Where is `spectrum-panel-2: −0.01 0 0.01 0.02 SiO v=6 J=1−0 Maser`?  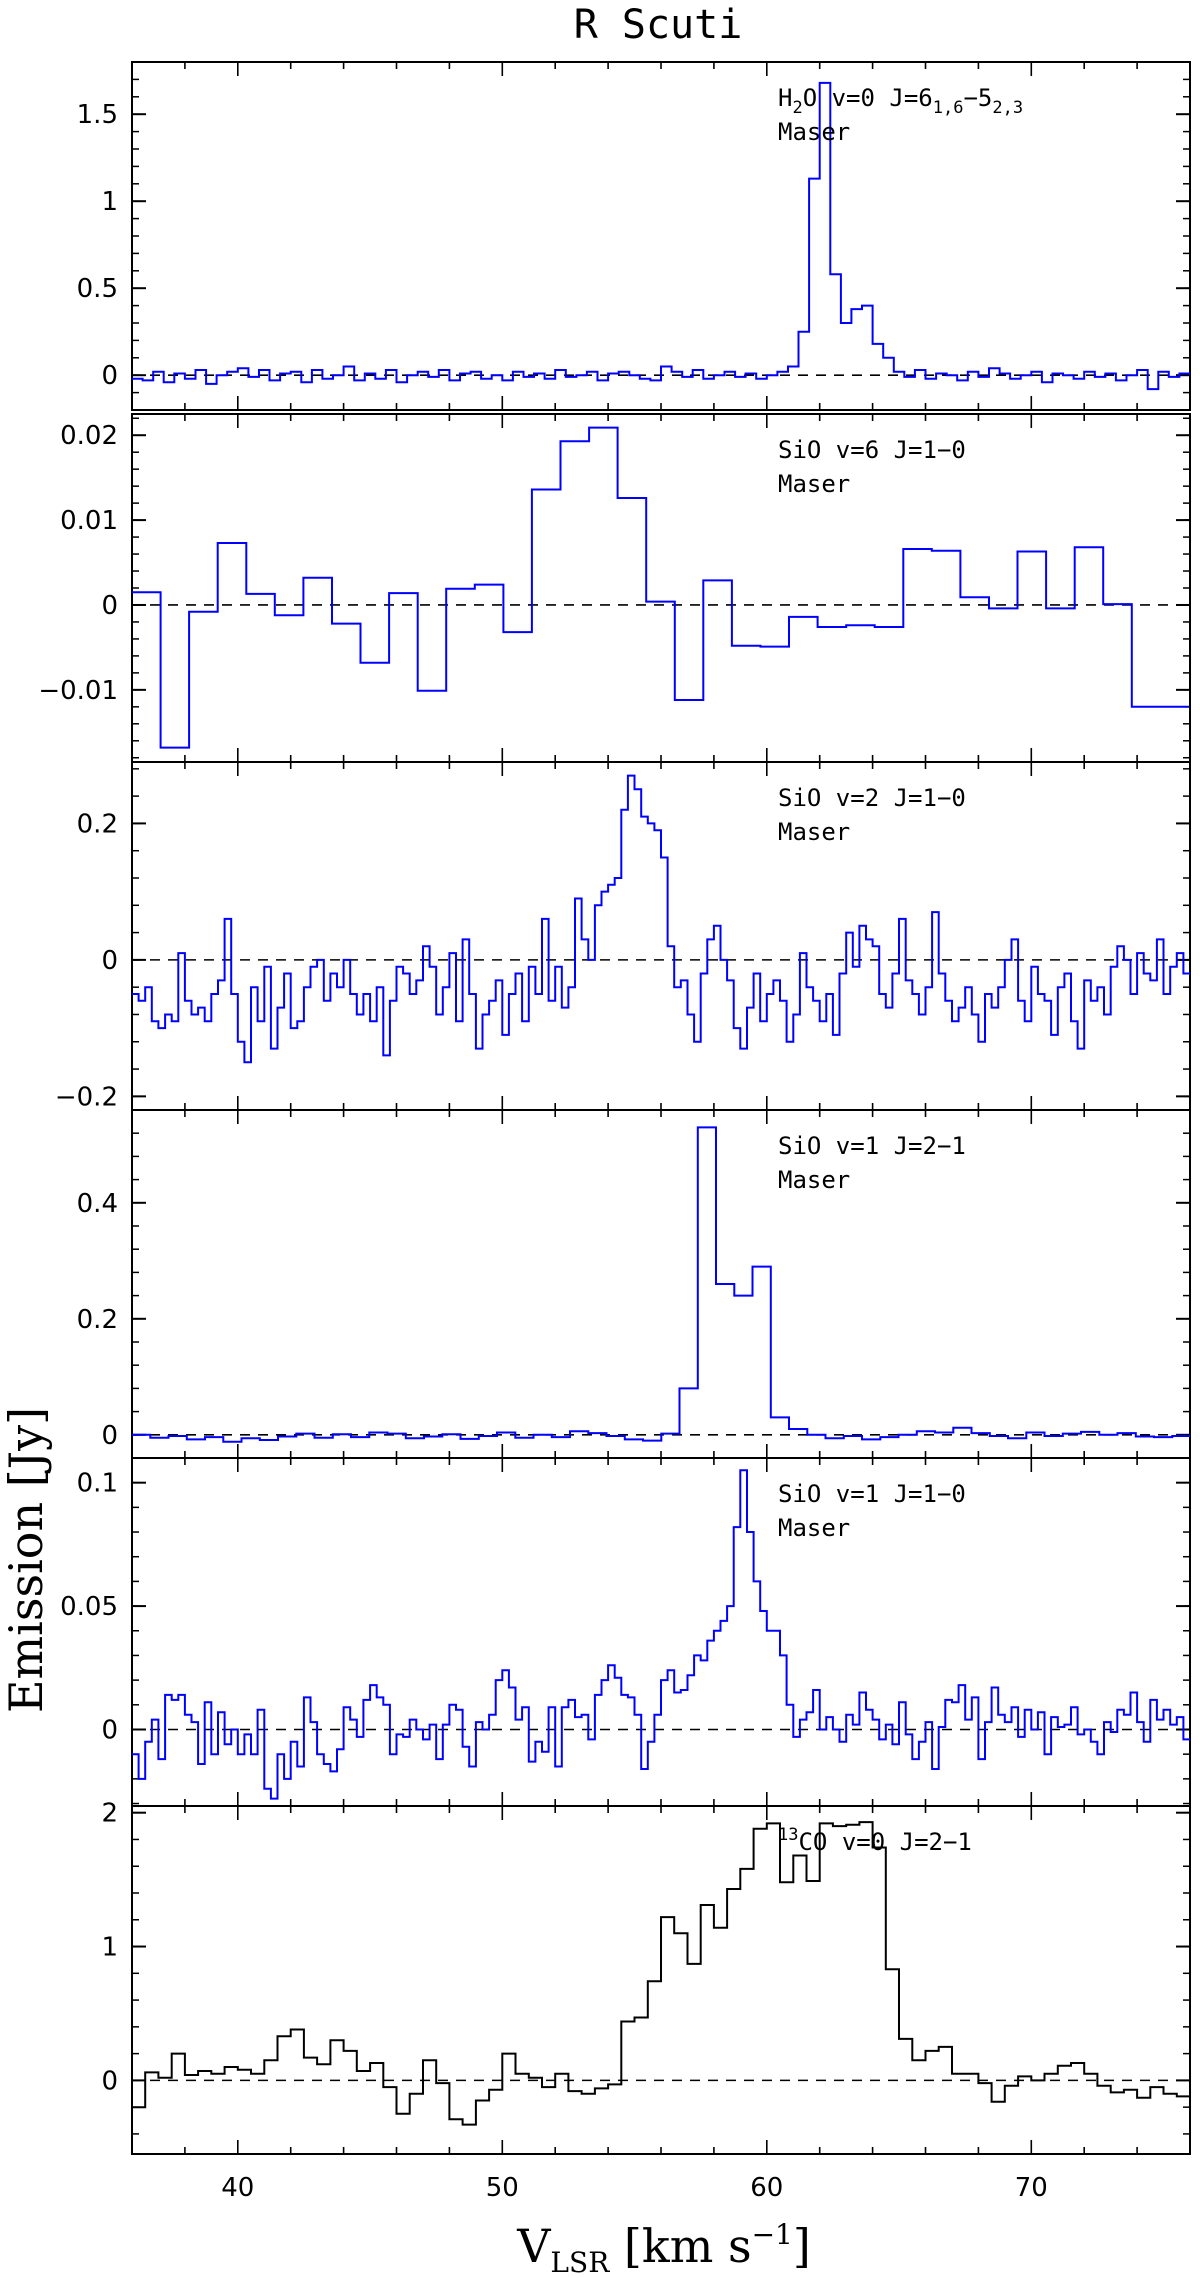 spectrum-panel-2: −0.01 0 0.01 0.02 SiO v=6 J=1−0 Maser is located at coordinates (614, 588).